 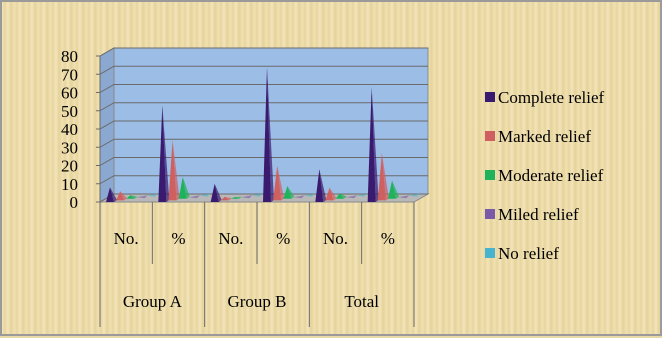 I want to click on y-tick-label: 70, so click(x=69, y=74).